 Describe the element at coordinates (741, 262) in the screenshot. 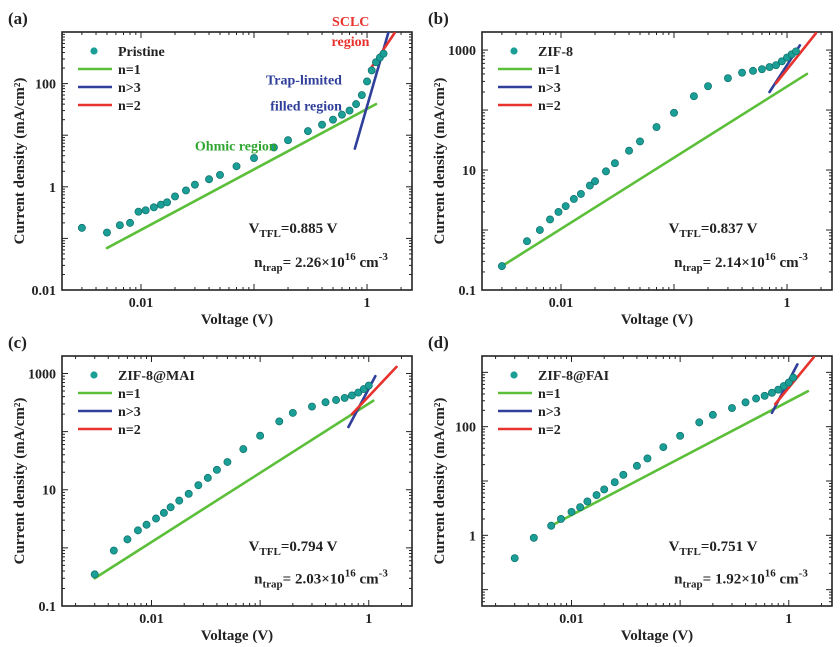

I see `ntrap-text: ntrap= 2.14×1016 cm-3` at that location.